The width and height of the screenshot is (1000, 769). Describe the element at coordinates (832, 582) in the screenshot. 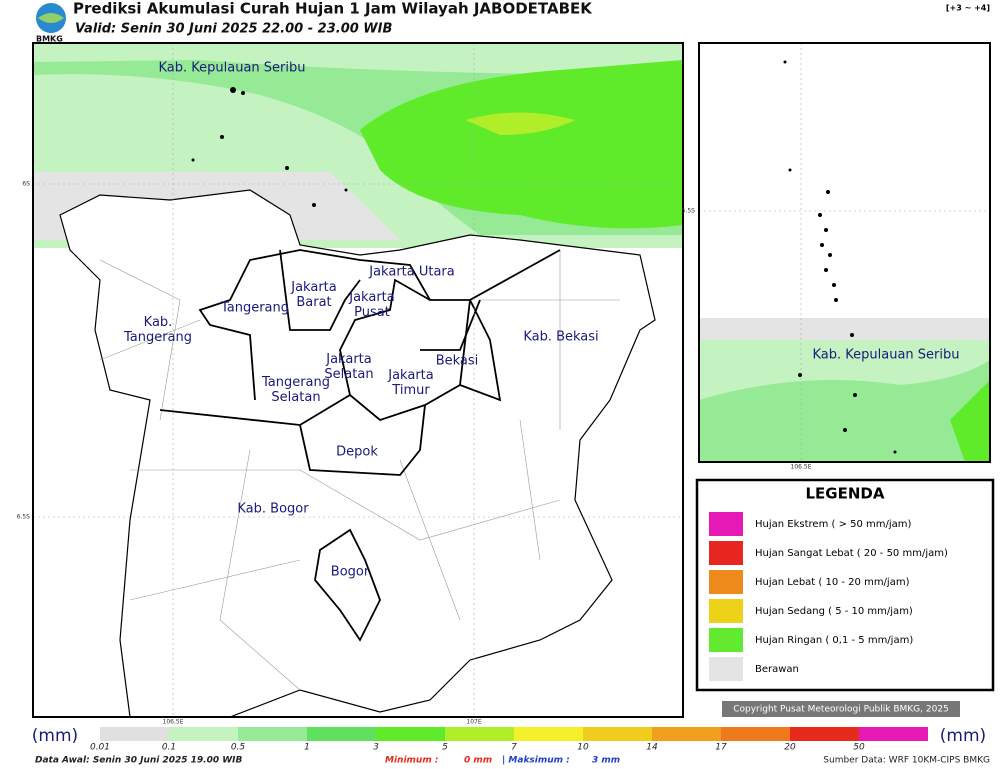

I see `legend-label: Hujan Lebat ( 10 - 20 mm/jam)` at that location.